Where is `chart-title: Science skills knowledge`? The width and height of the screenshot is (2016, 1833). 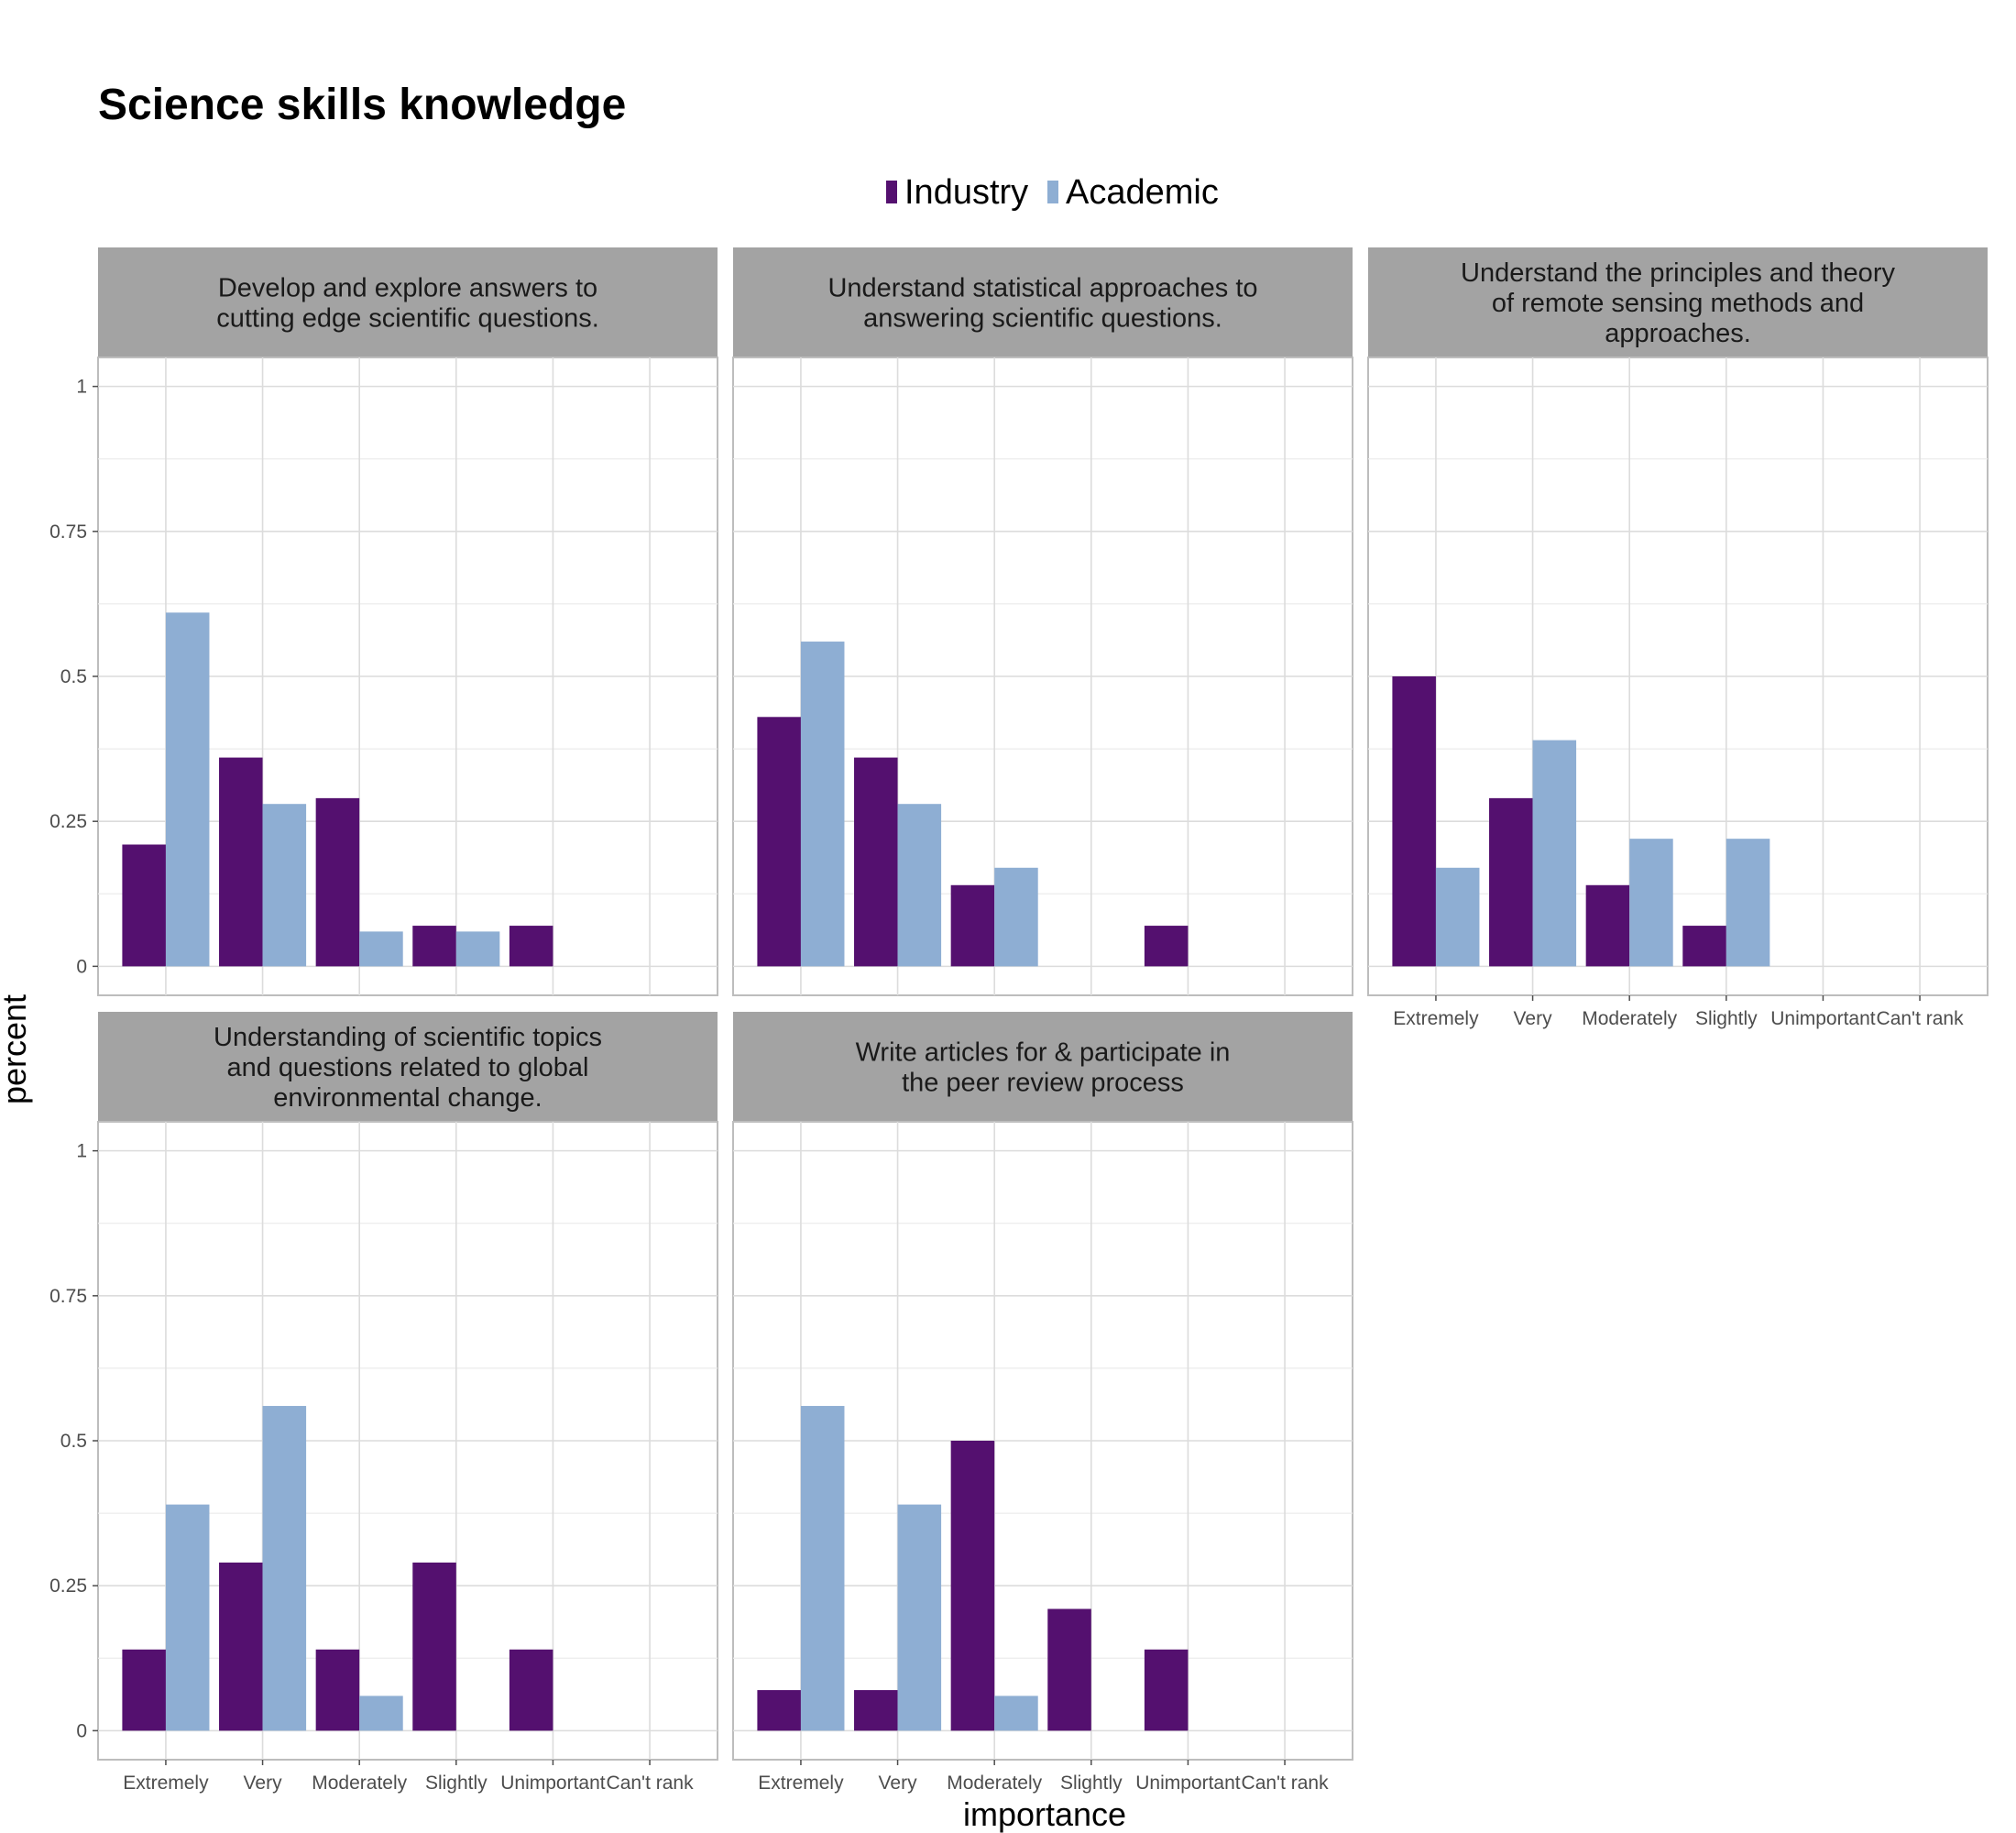 chart-title: Science skills knowledge is located at coordinates (362, 105).